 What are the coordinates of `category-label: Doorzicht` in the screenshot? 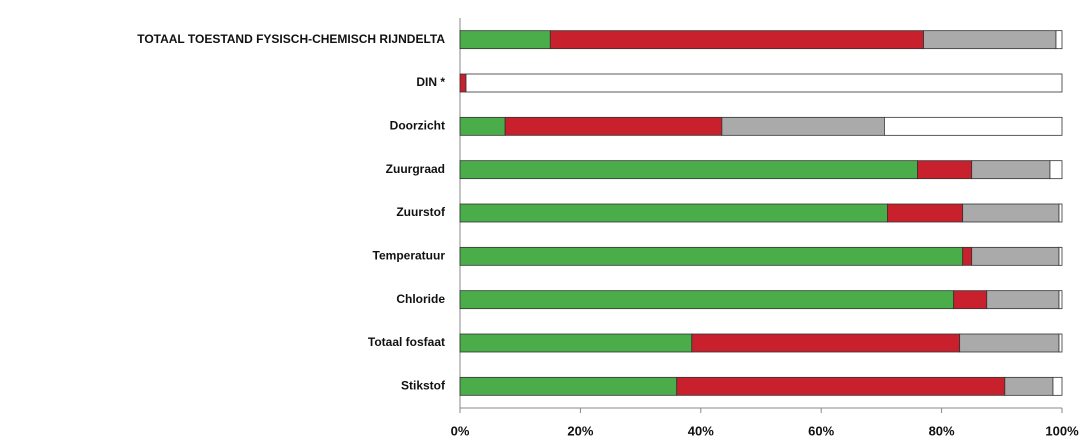 It's located at (417, 126).